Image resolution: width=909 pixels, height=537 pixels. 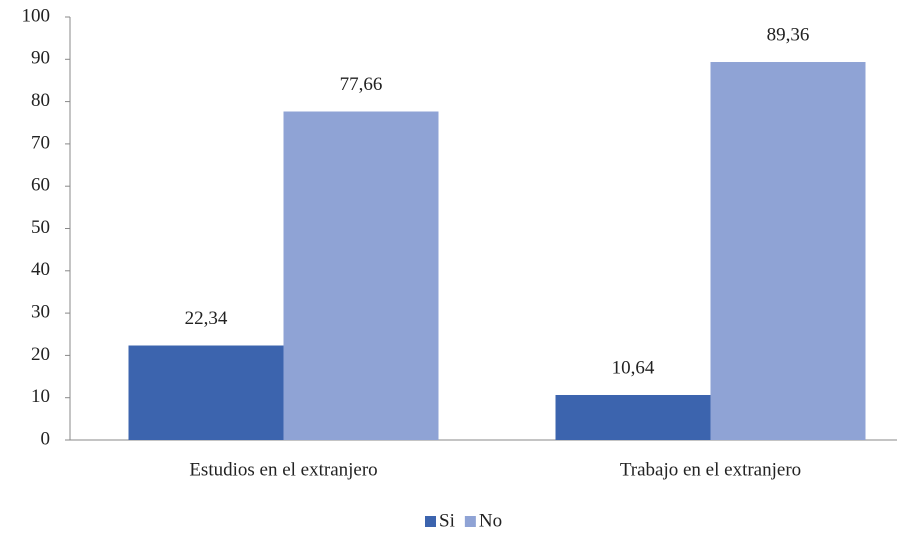 What do you see at coordinates (490, 520) in the screenshot?
I see `legend-label: No` at bounding box center [490, 520].